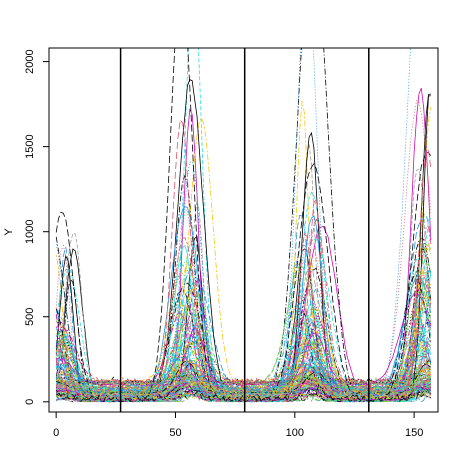 This screenshot has height=474, width=474. I want to click on y-tick-label: 2000, so click(30, 61).